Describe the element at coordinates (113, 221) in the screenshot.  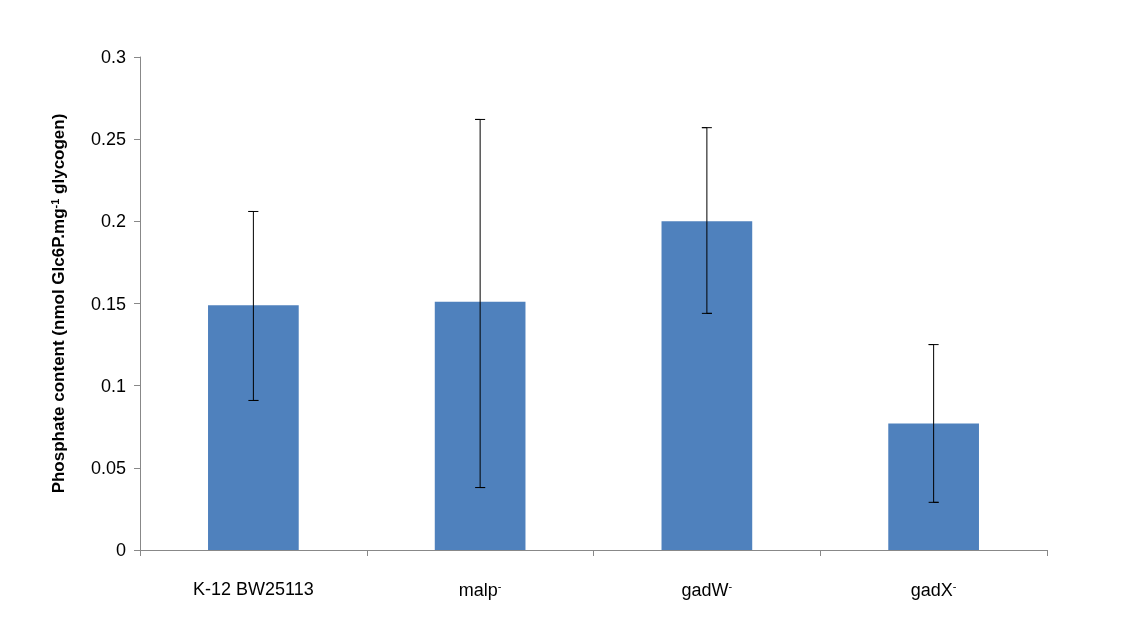
I see `y-tick-label: 0.2` at that location.